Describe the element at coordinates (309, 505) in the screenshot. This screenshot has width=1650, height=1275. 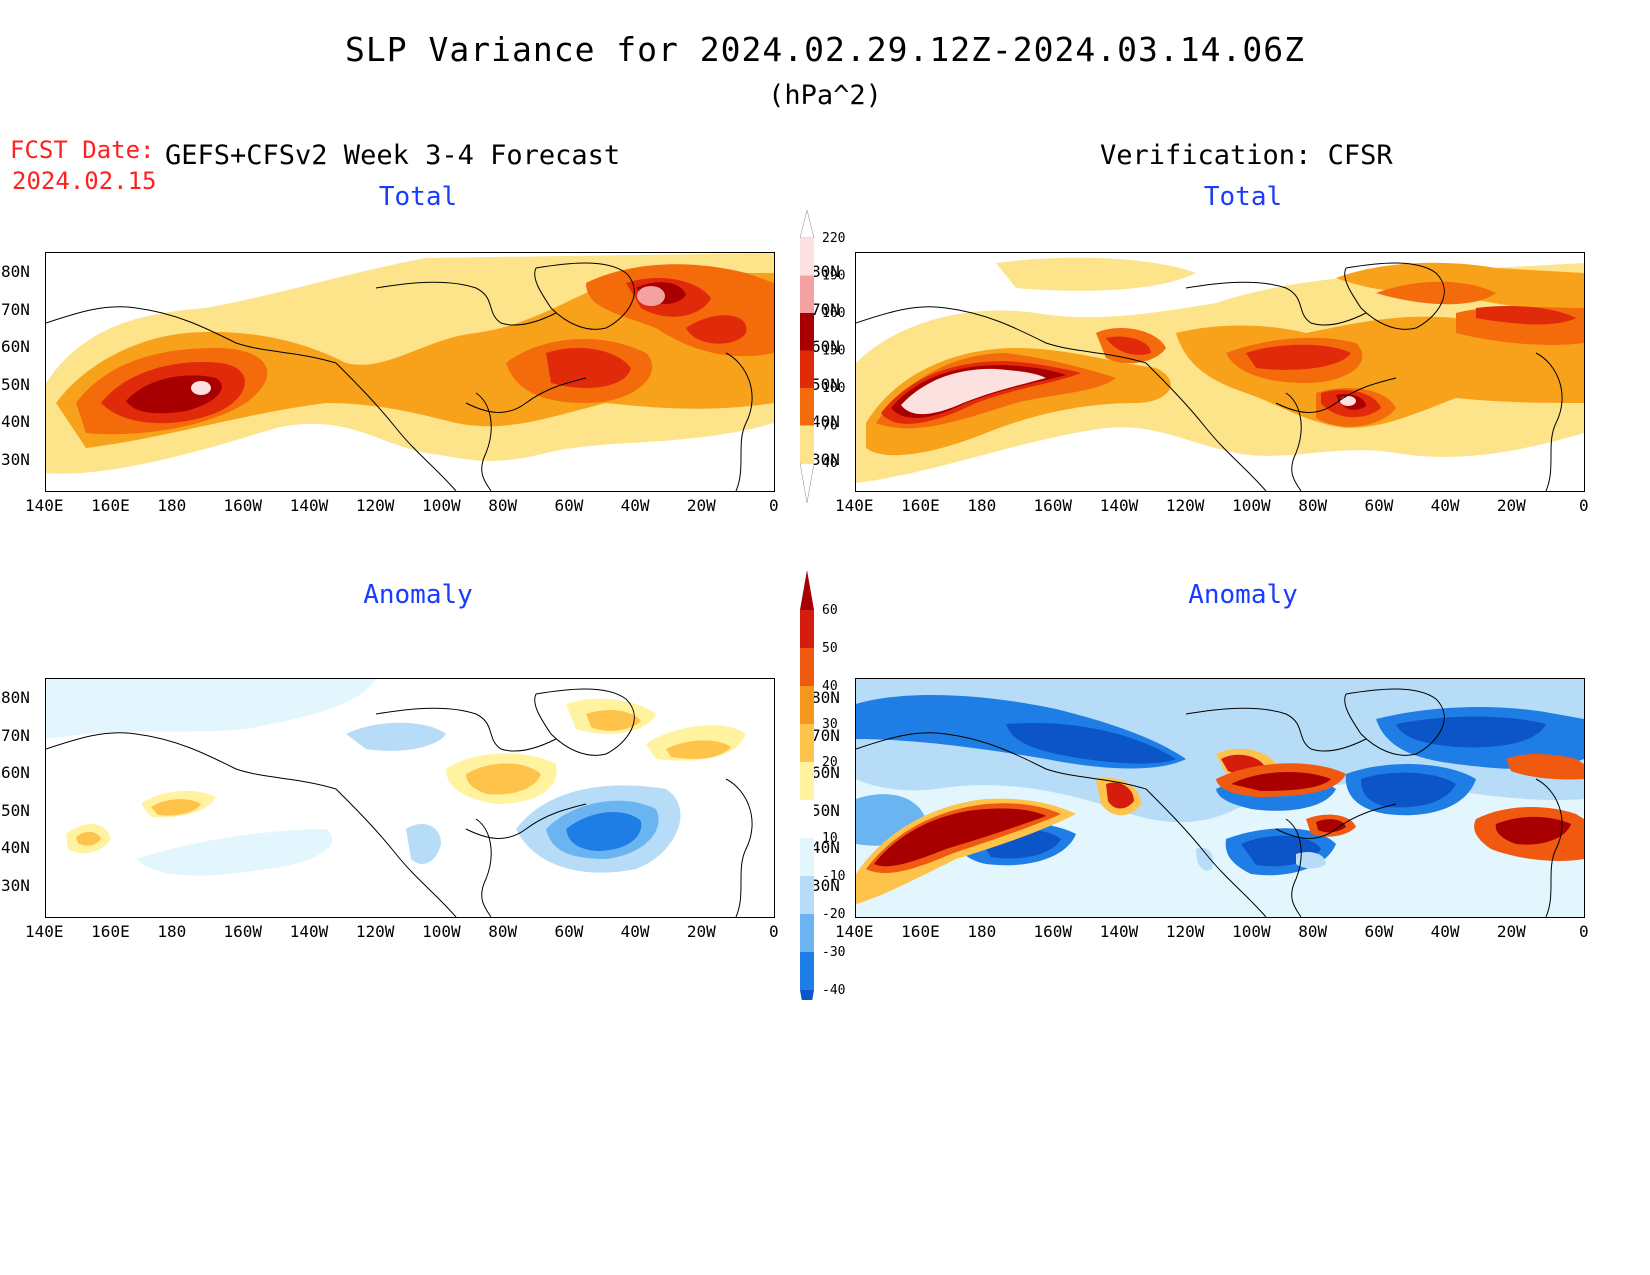
I see `lon-tick-label: 140W` at that location.